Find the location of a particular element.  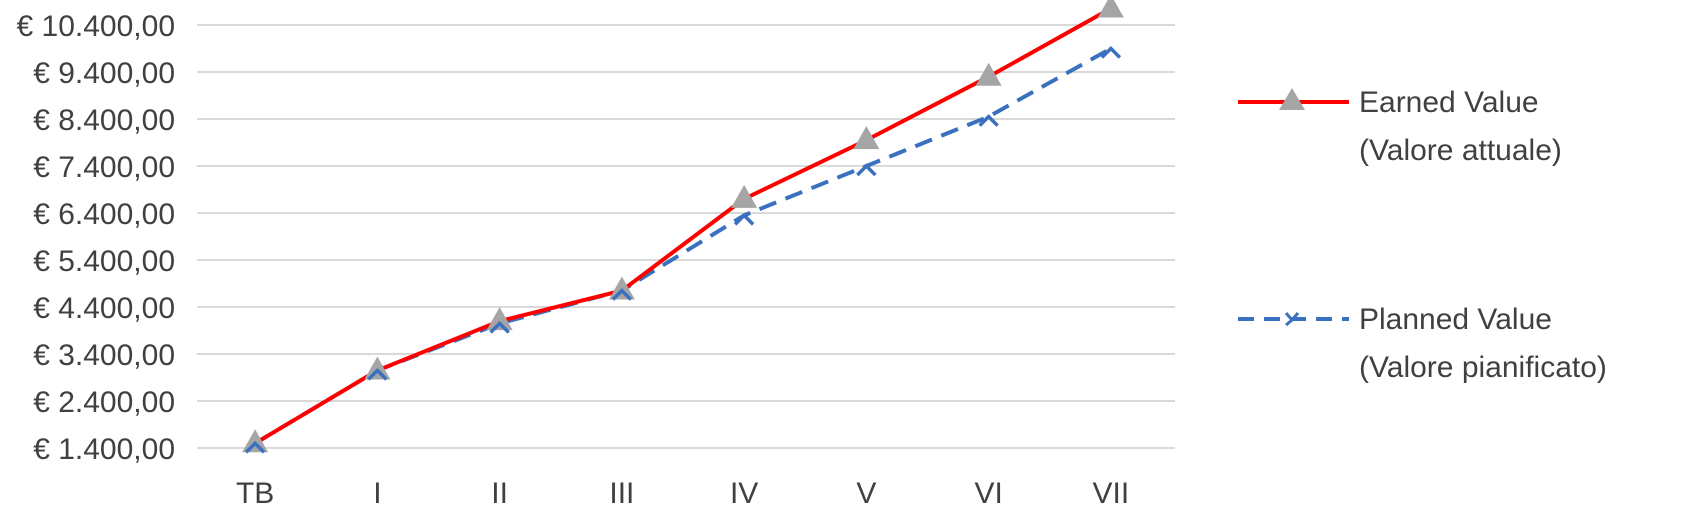

x-tick-label: TB is located at coordinates (255, 493).